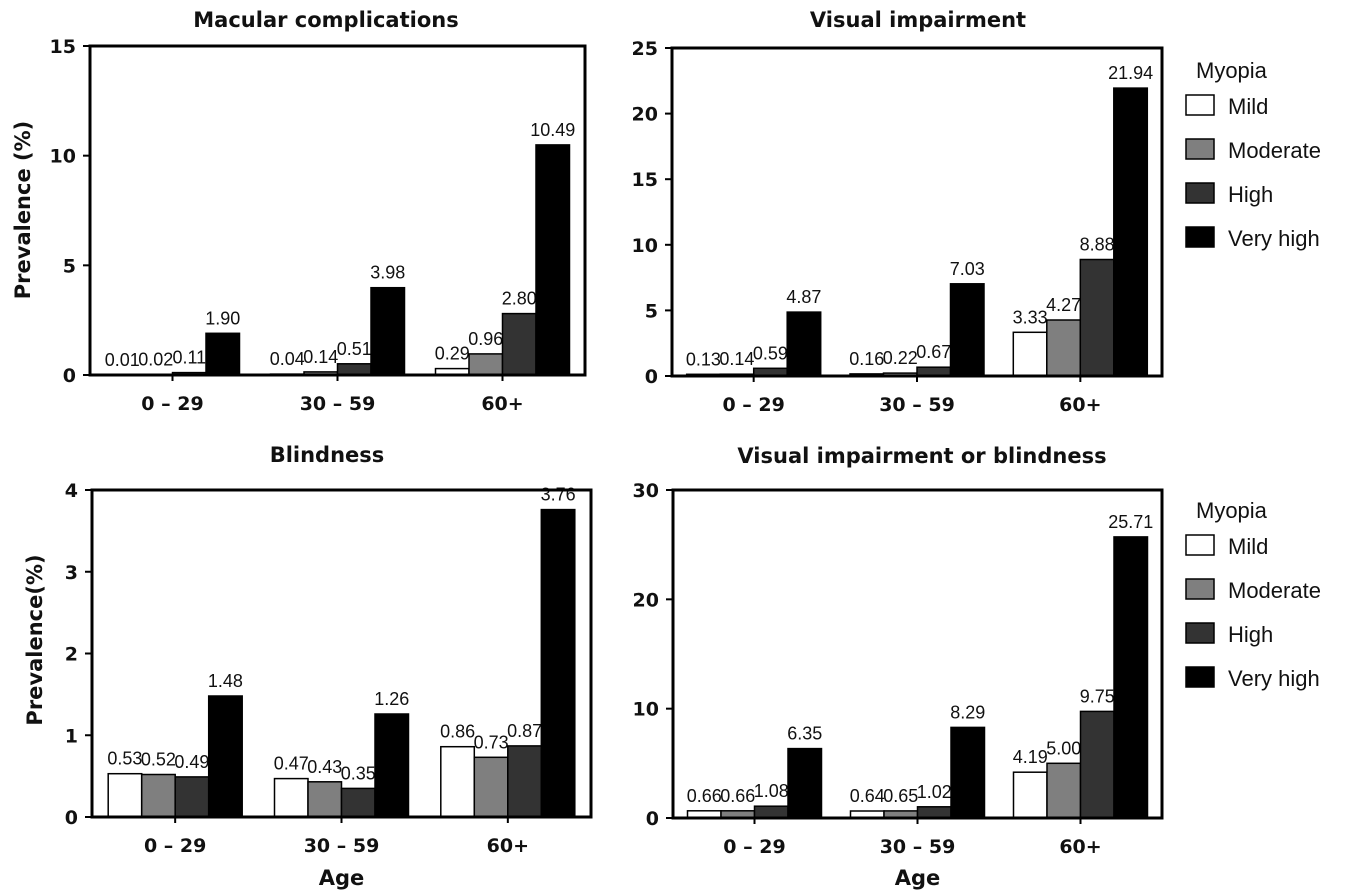  What do you see at coordinates (1200, 589) in the screenshot?
I see `legend-swatch-moderate` at bounding box center [1200, 589].